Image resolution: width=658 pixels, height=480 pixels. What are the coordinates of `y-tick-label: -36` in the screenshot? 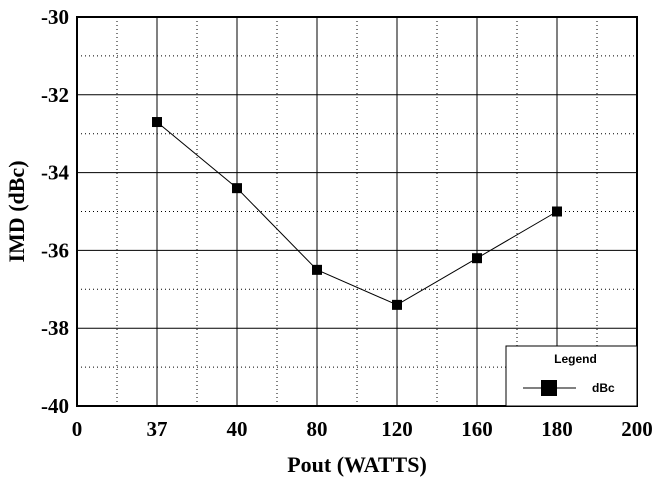 It's located at (55, 250).